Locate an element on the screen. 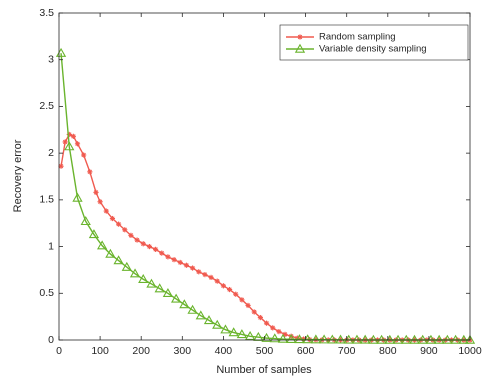 The height and width of the screenshot is (376, 484). y-tick-label: 1.5 is located at coordinates (46, 200).